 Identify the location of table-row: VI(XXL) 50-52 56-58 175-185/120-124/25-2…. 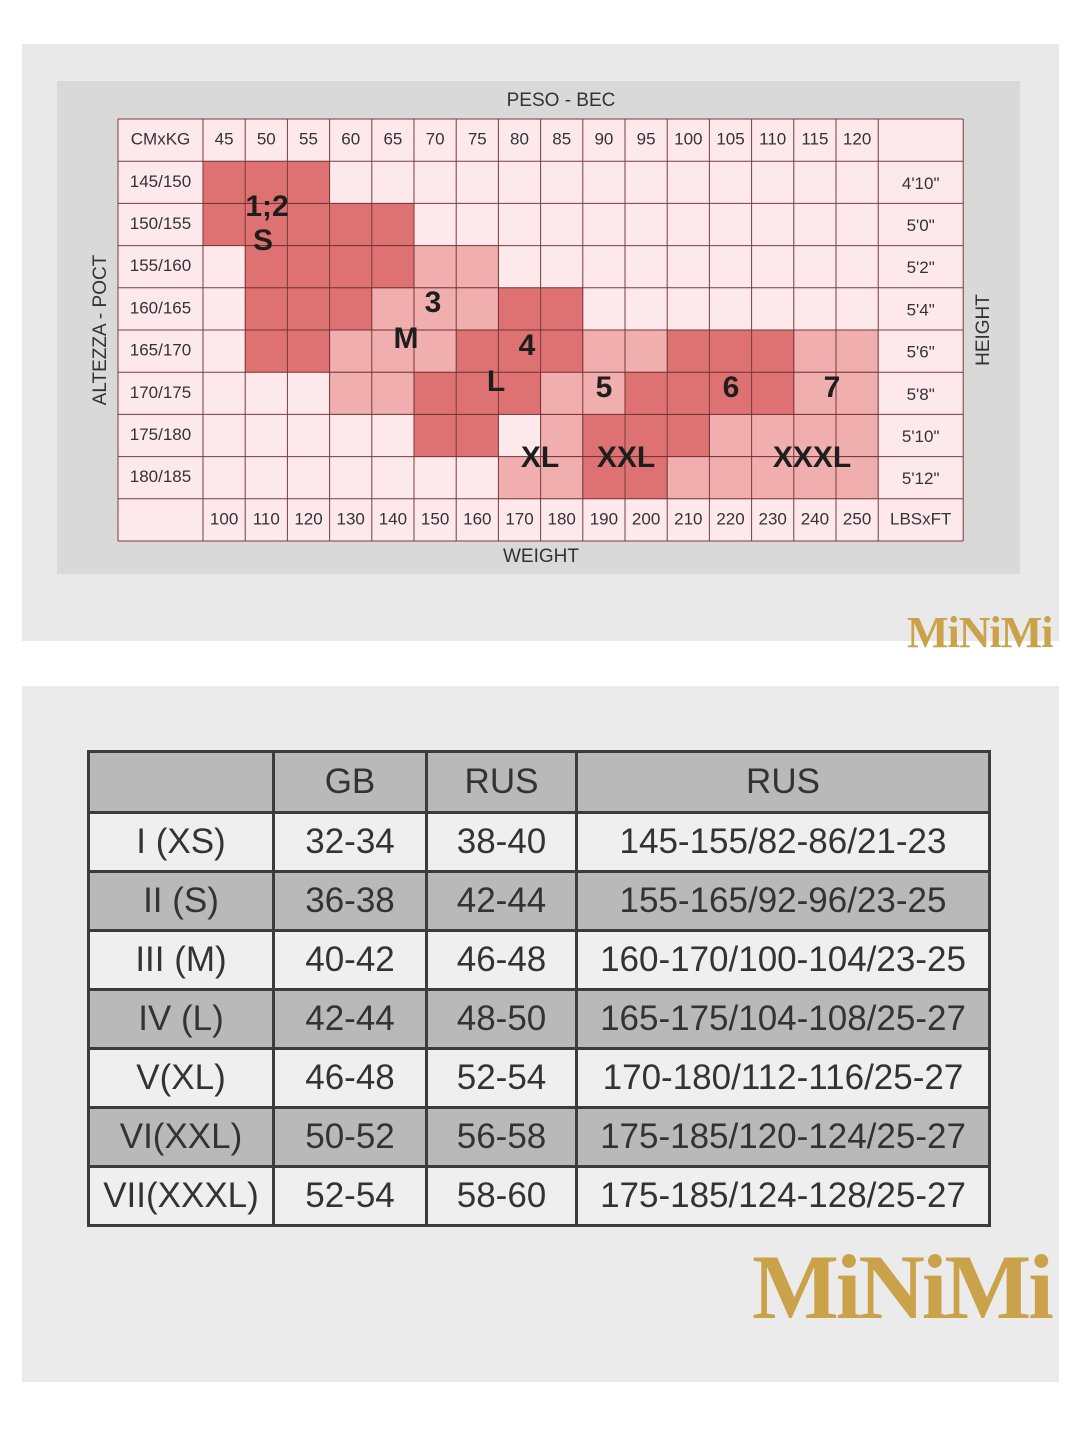
(539, 1137).